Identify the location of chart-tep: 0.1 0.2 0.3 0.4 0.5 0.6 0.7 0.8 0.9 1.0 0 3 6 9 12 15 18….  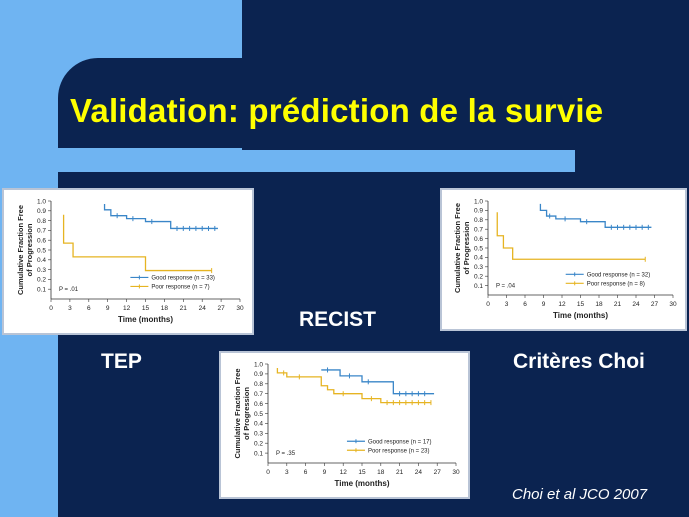
(128, 261).